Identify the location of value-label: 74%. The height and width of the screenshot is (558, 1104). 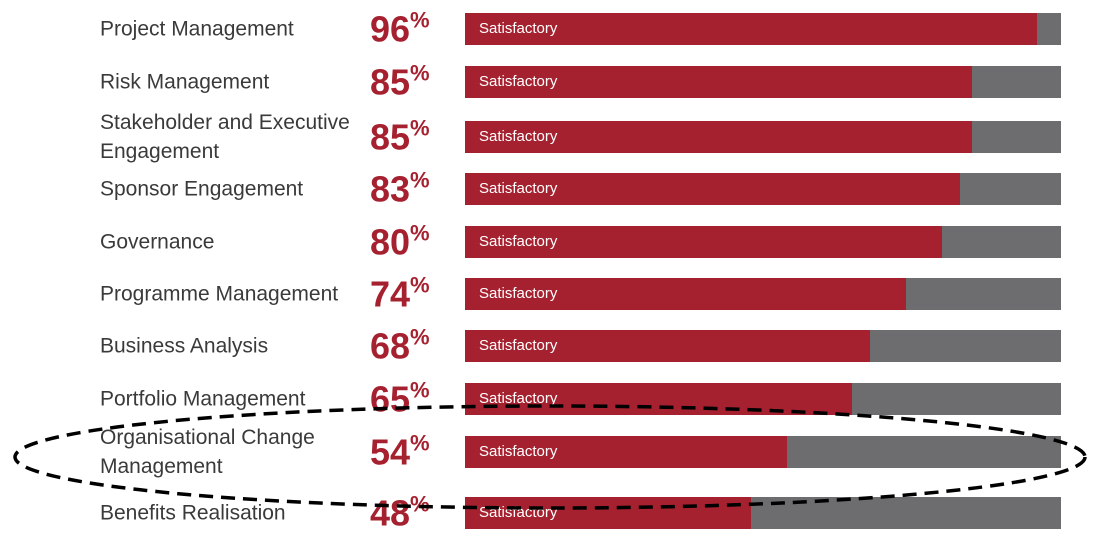
(405, 294).